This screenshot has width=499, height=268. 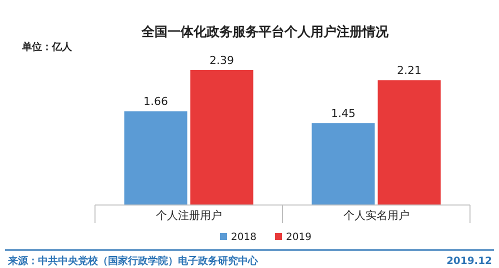 What do you see at coordinates (243, 237) in the screenshot?
I see `legend-label: 2018` at bounding box center [243, 237].